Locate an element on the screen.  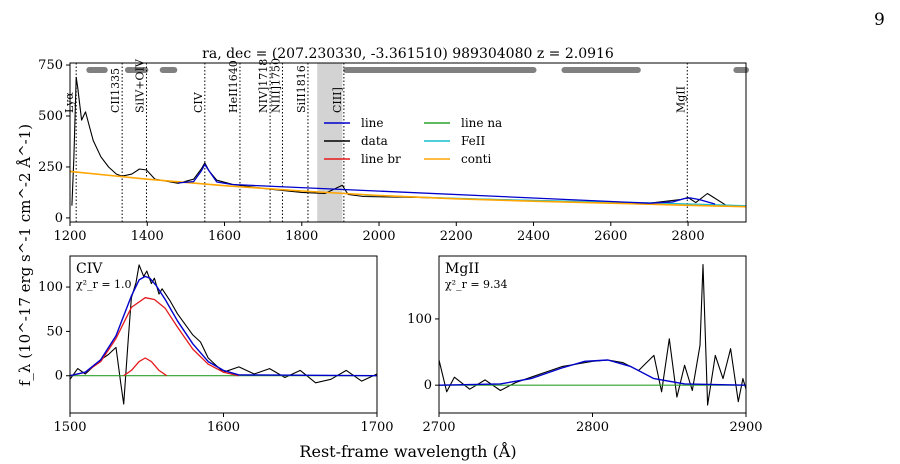
civ-line-br-series is located at coordinates (154, 337).